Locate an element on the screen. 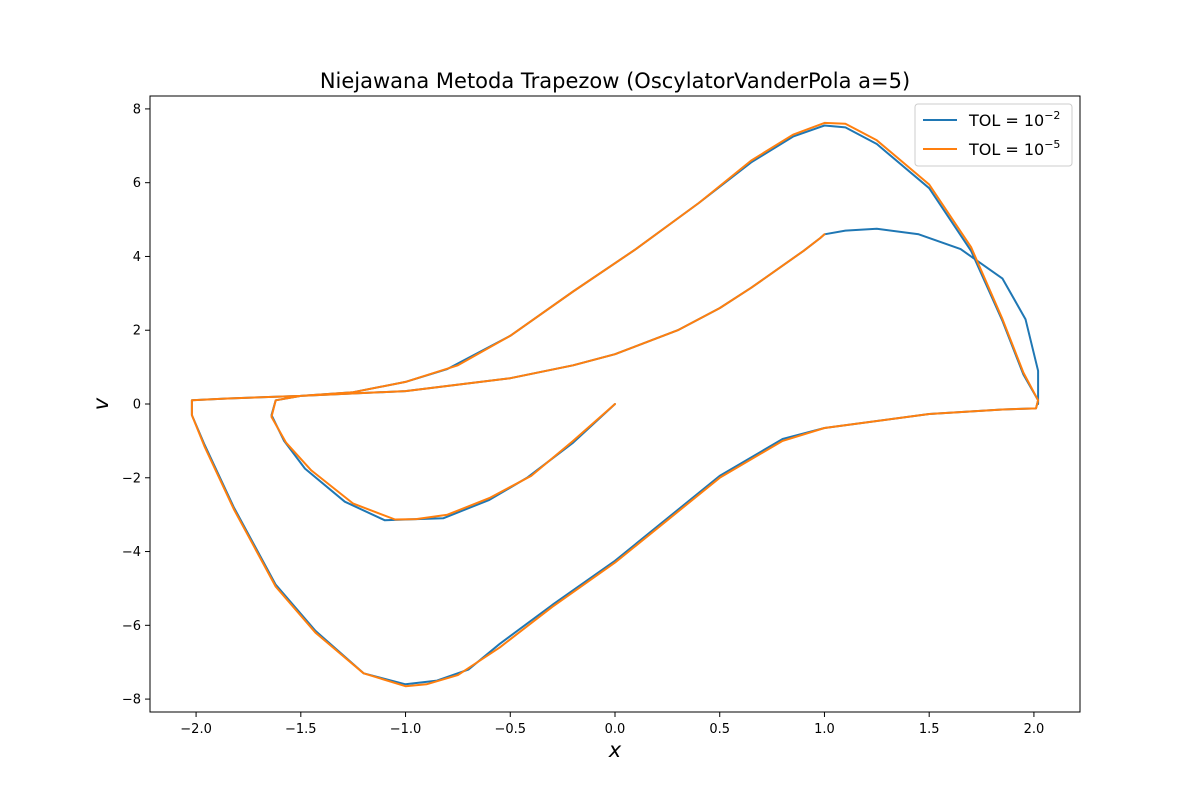 This screenshot has height=800, width=1200. x-tick-label: −1.0 is located at coordinates (406, 729).